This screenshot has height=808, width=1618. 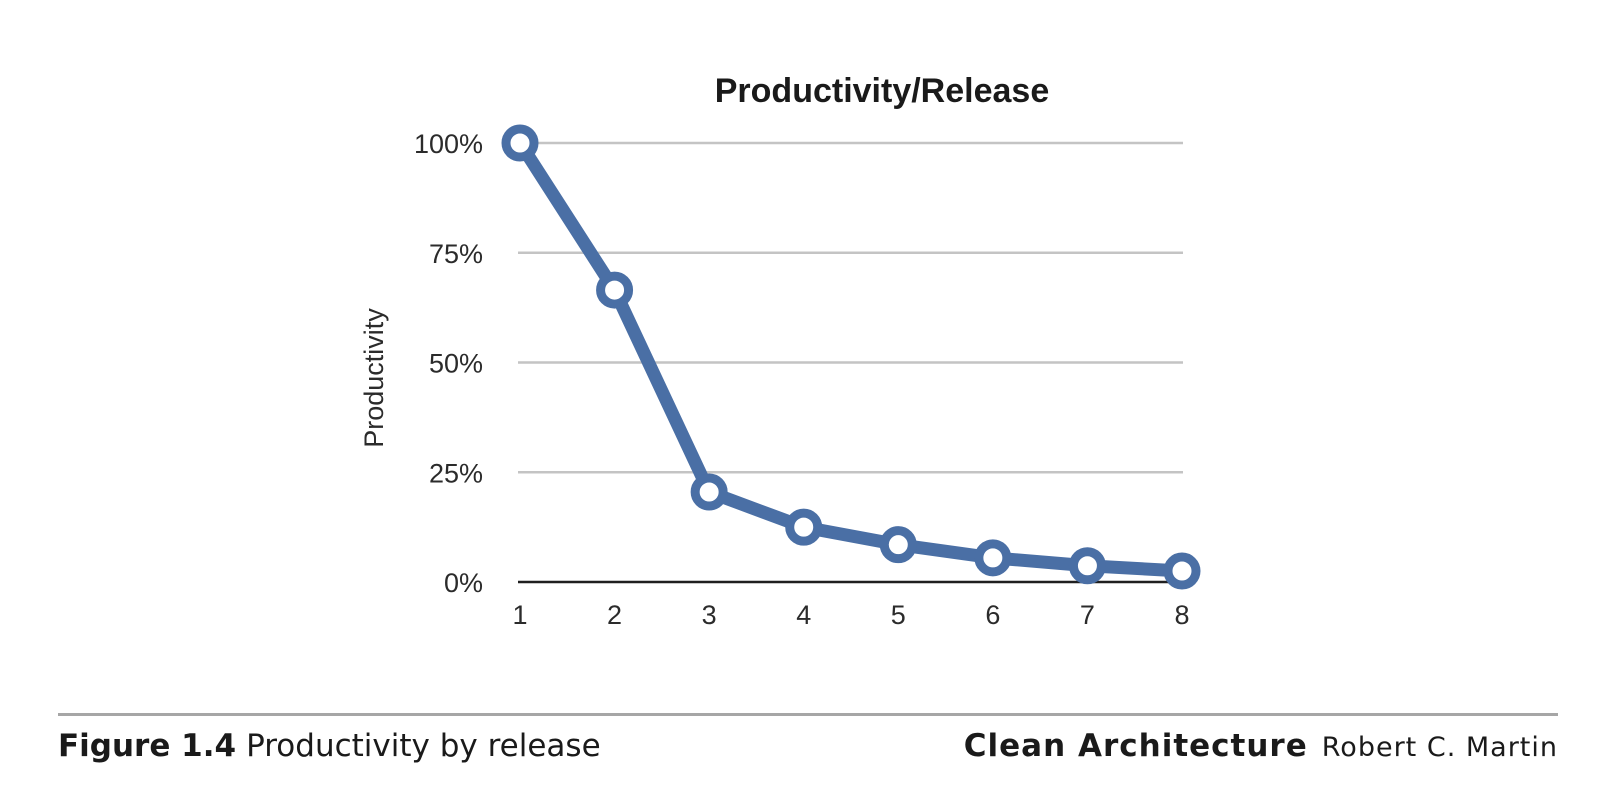 I want to click on y-tick-labels: 0% 25% 50% 75% 100%, so click(x=448, y=363).